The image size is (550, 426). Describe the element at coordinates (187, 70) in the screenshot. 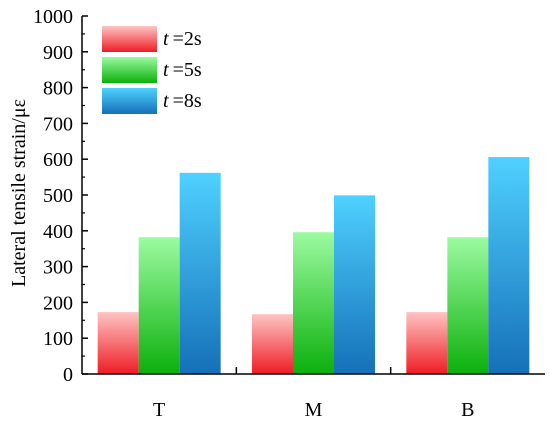

I see `legend-value: =5s` at that location.